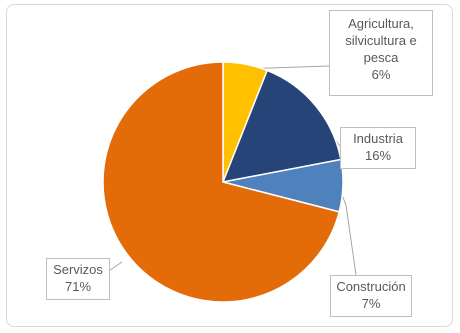  Describe the element at coordinates (78, 269) in the screenshot. I see `data-label-category: Servizos` at that location.